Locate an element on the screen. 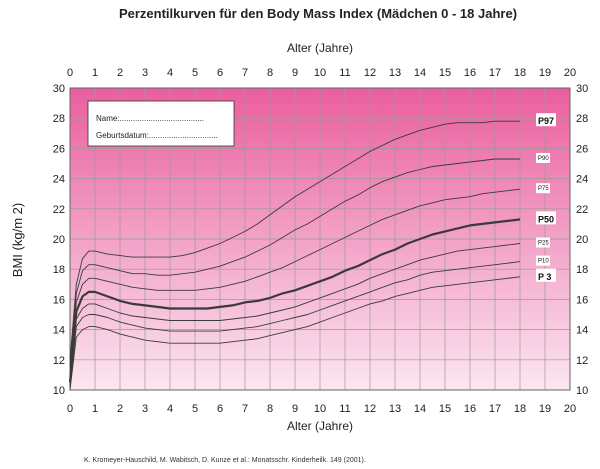 Image resolution: width=600 pixels, height=469 pixels. x-tick-top-15: 15 is located at coordinates (445, 73).